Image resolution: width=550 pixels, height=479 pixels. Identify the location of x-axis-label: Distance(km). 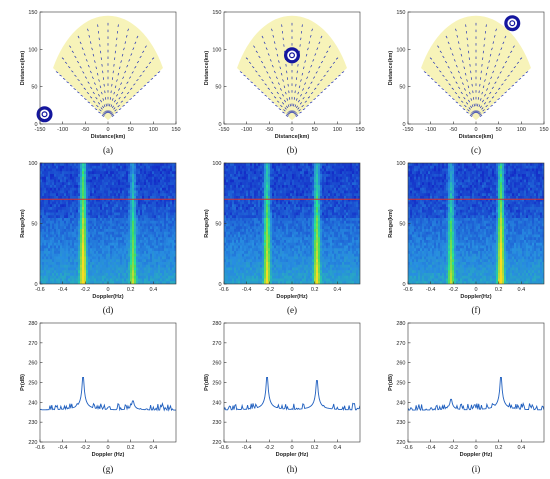
(108, 137).